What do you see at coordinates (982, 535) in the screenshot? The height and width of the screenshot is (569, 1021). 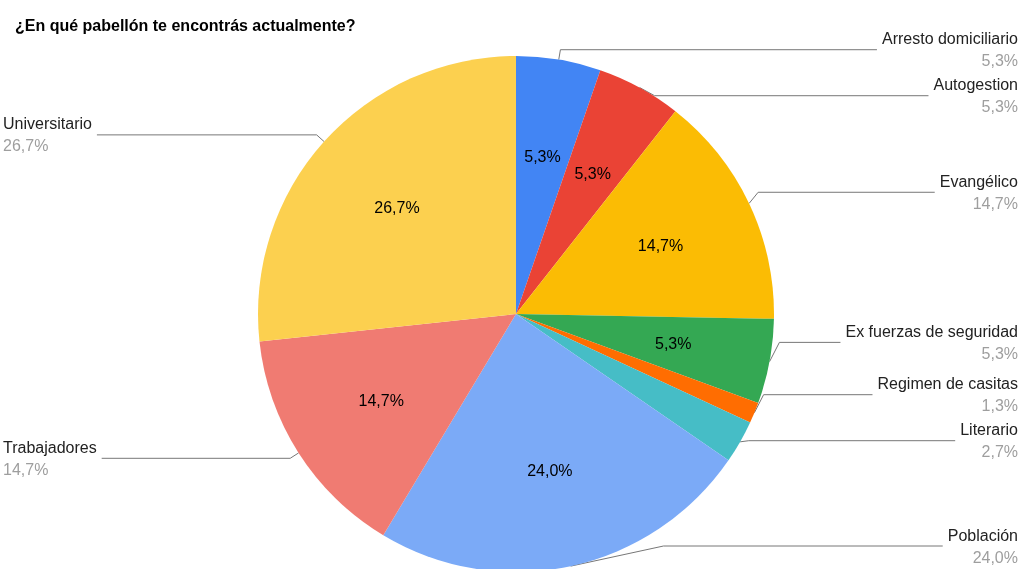 I see `slice-label: Población` at bounding box center [982, 535].